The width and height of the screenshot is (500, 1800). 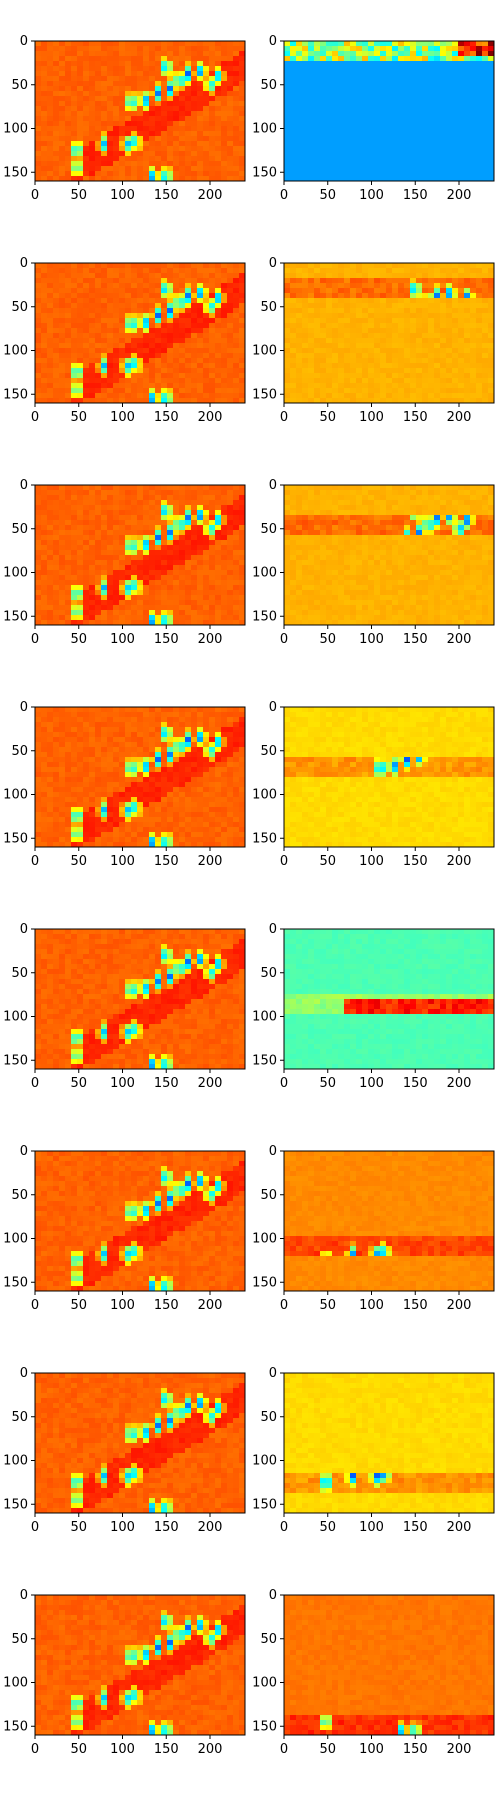 What do you see at coordinates (19, 307) in the screenshot?
I see `y-tick-label: 50` at bounding box center [19, 307].